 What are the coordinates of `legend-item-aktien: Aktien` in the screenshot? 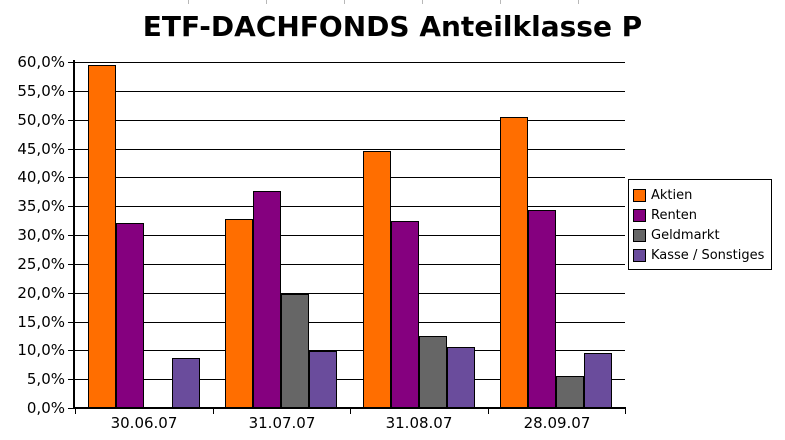 It's located at (700, 195).